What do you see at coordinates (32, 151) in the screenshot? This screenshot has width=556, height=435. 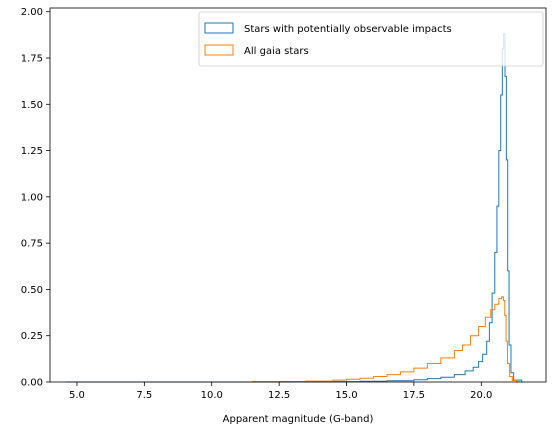 I see `y-tick-label: 1.25` at bounding box center [32, 151].